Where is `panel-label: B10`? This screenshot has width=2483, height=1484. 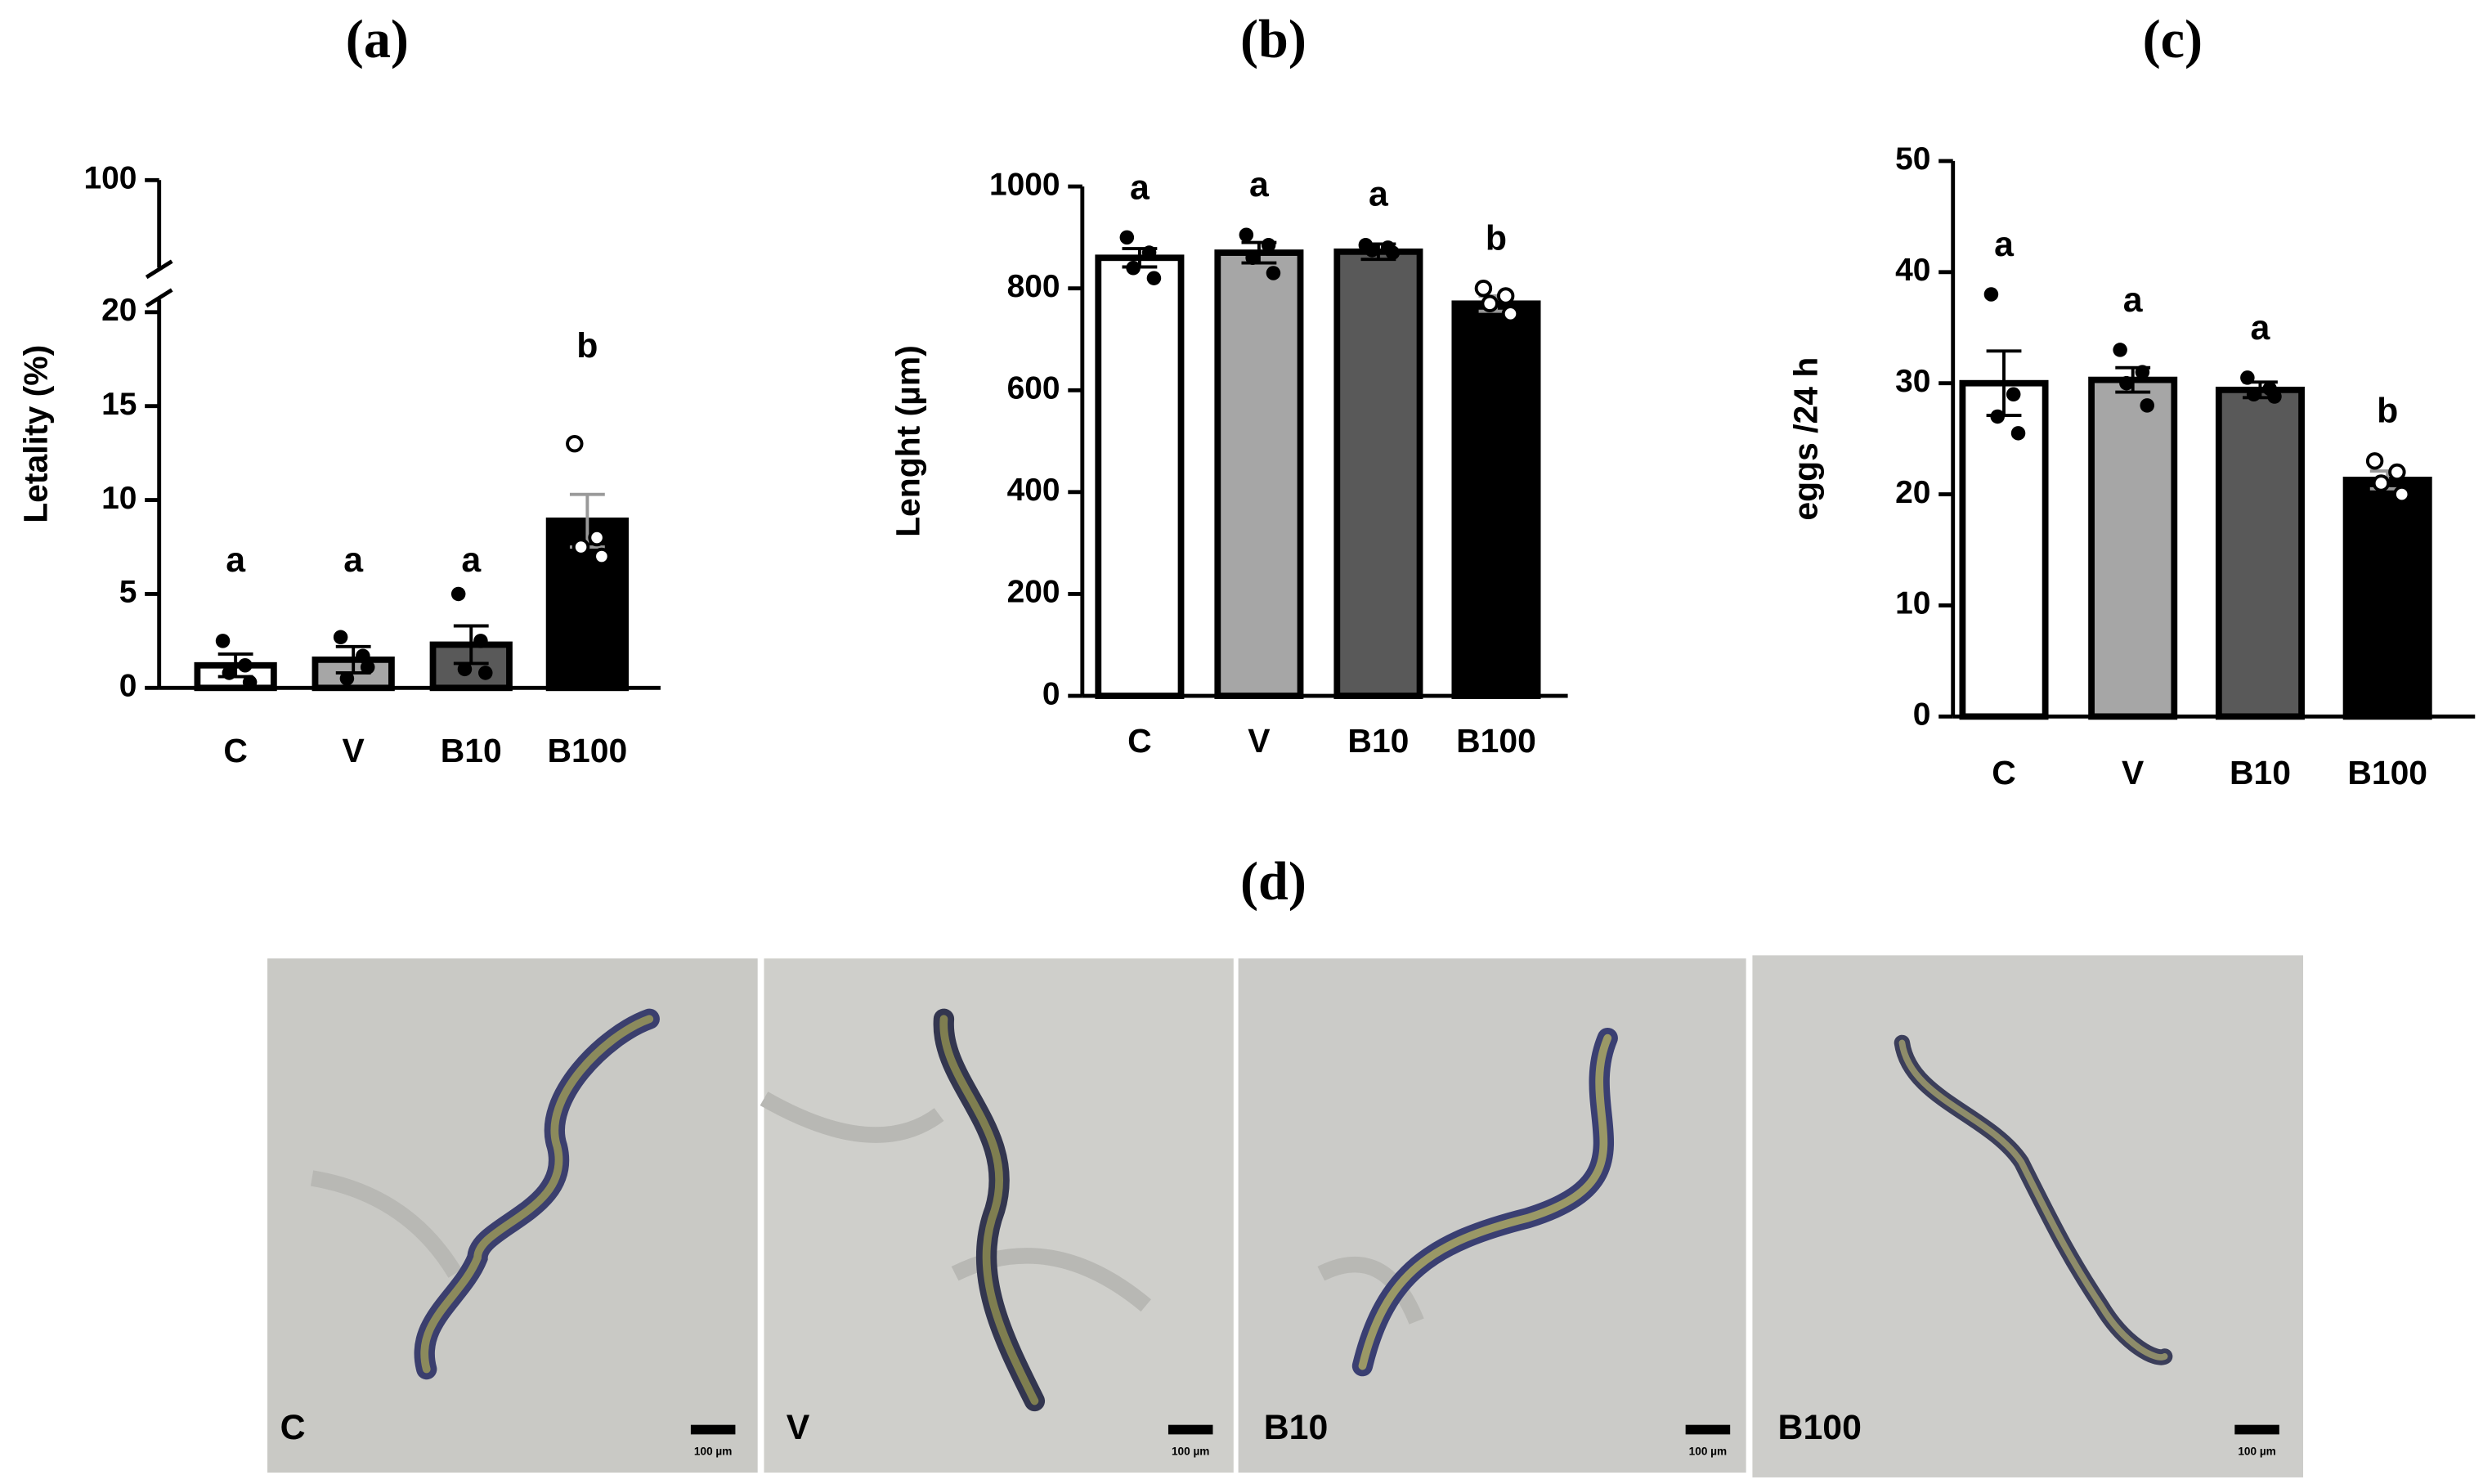 panel-label: B10 is located at coordinates (1296, 1427).